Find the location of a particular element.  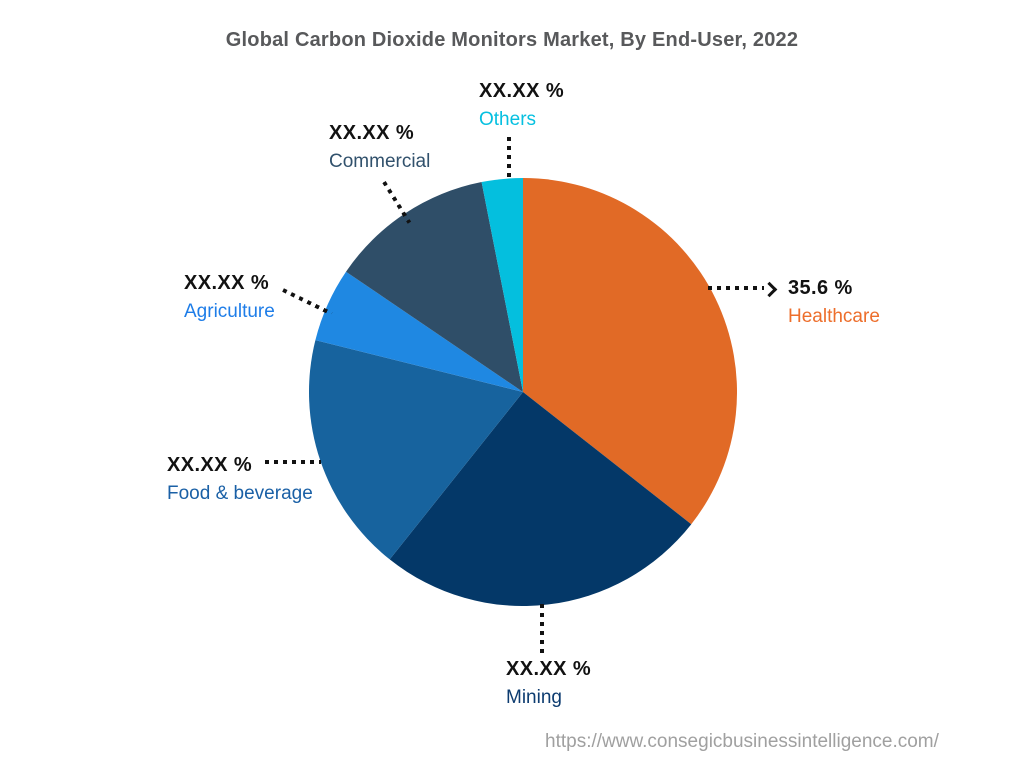

mining-value: XX.XX % is located at coordinates (549, 669).